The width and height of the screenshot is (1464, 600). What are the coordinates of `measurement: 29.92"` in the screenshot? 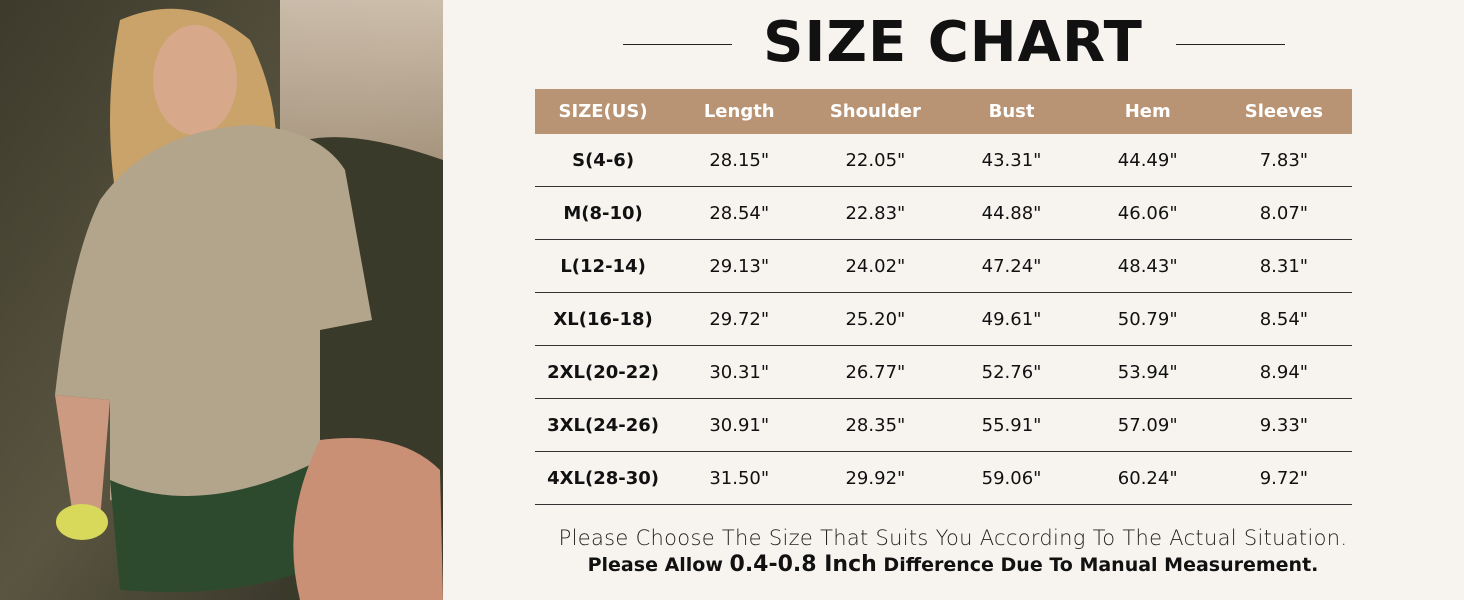 It's located at (875, 478).